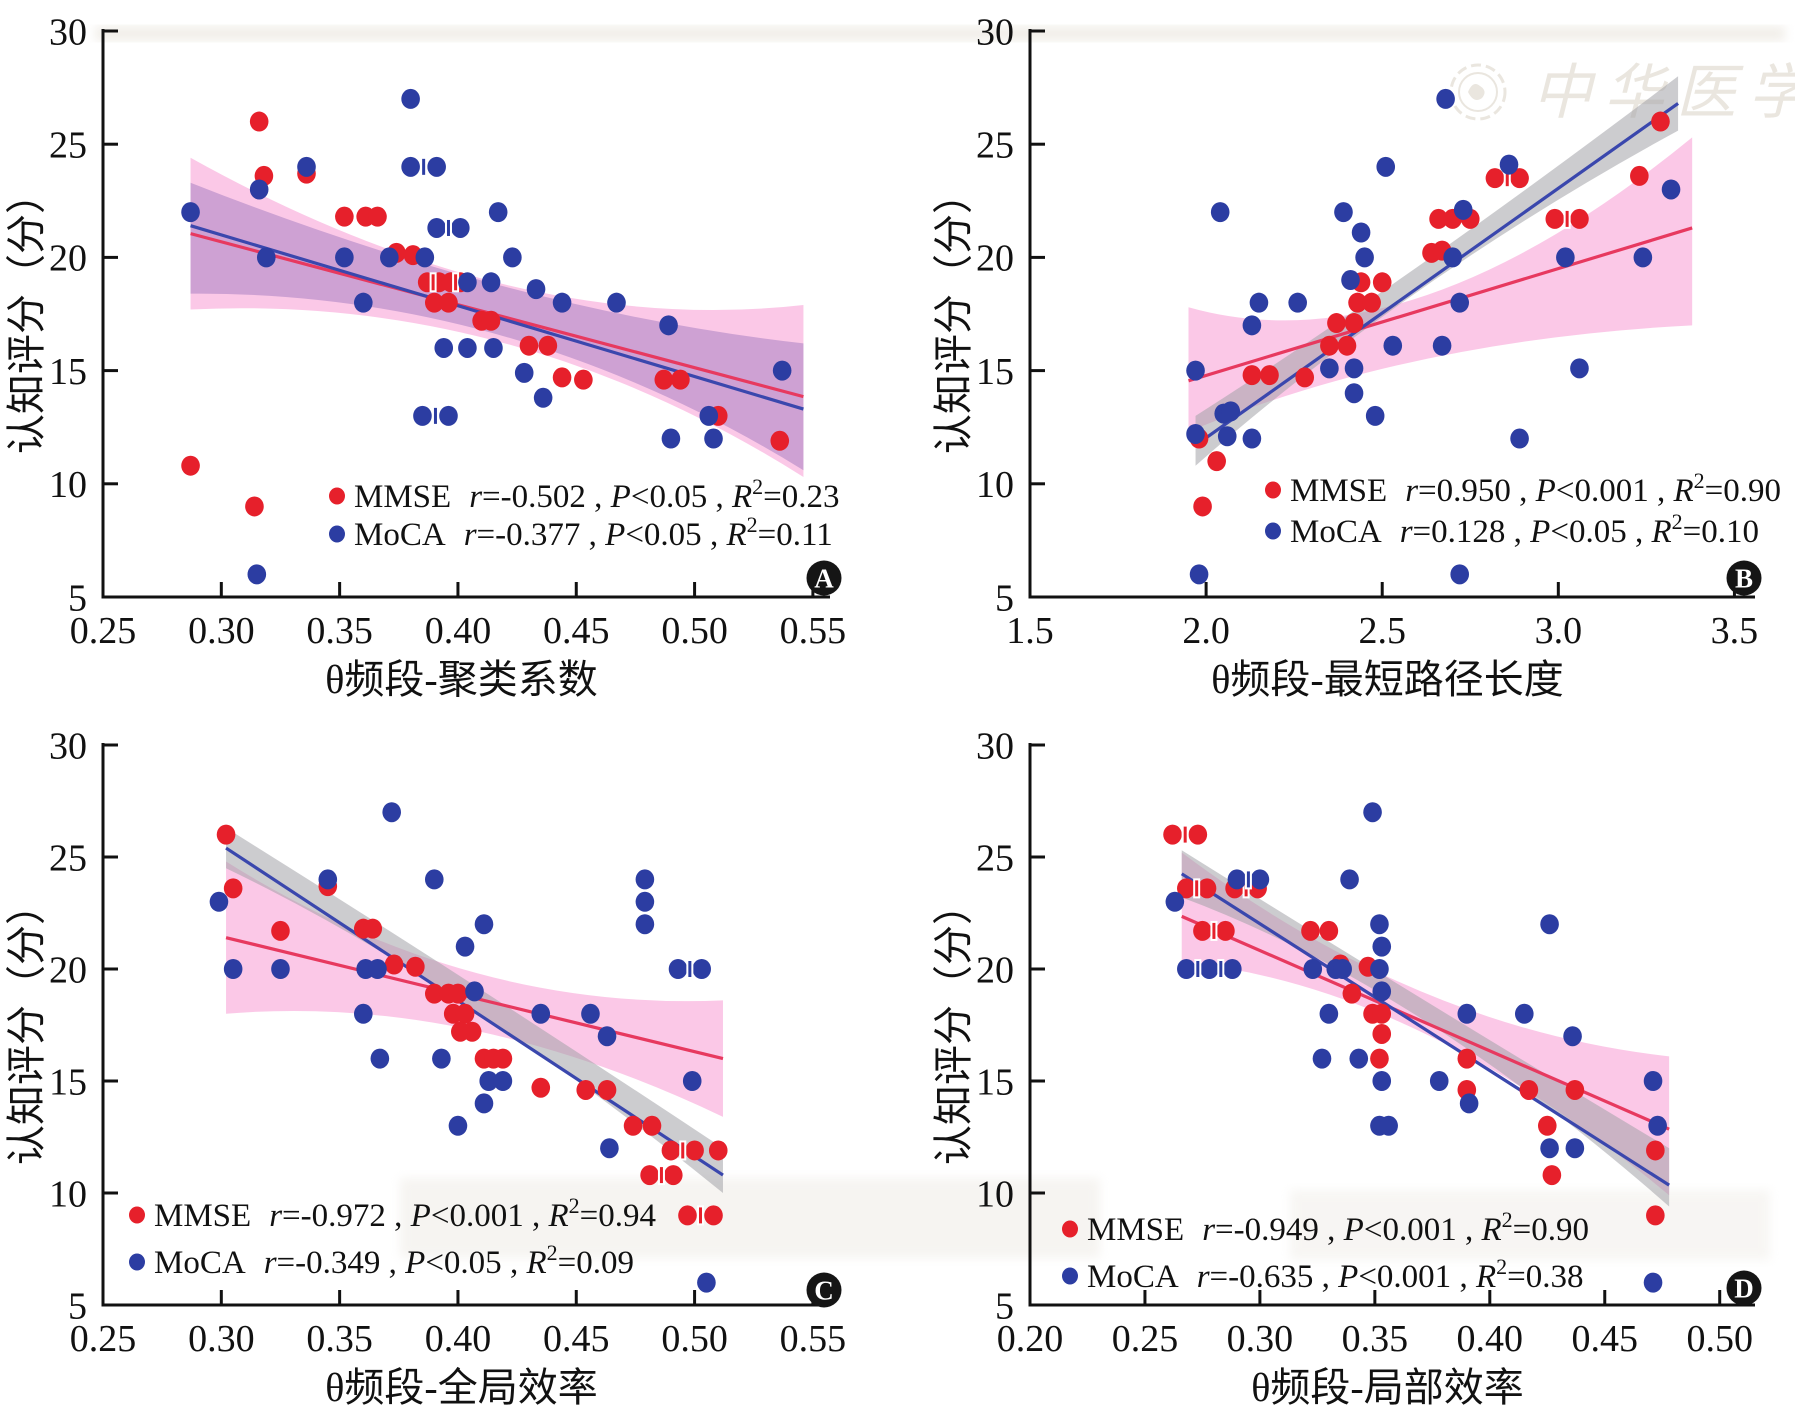  I want to click on panel-badge-letter: D, so click(1744, 1289).